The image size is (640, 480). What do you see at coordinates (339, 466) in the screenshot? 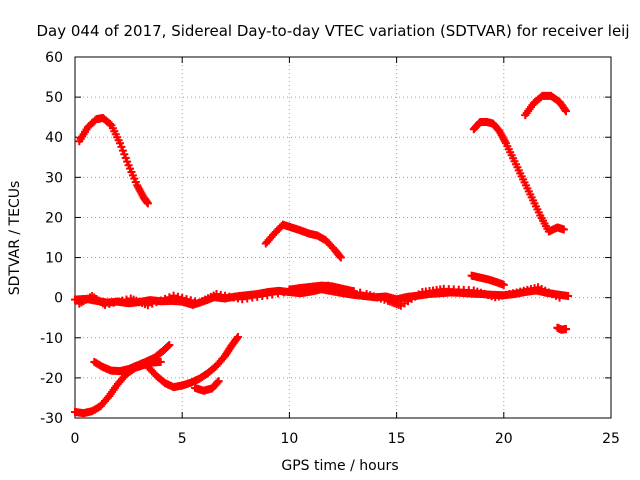
I see `x-axis-label: GPS time / hours` at bounding box center [339, 466].